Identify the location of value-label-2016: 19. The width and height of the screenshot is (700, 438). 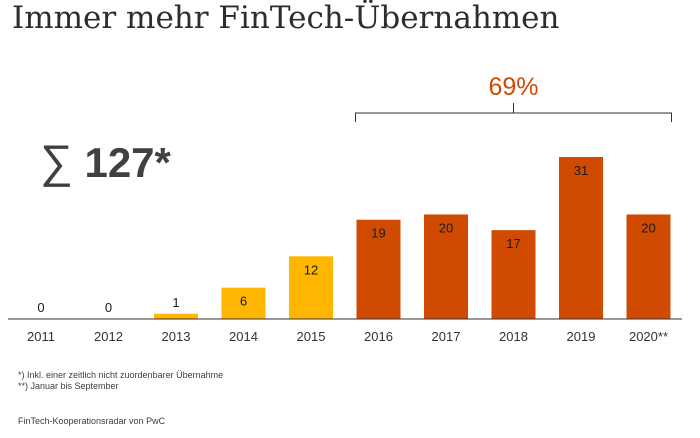
(378, 233).